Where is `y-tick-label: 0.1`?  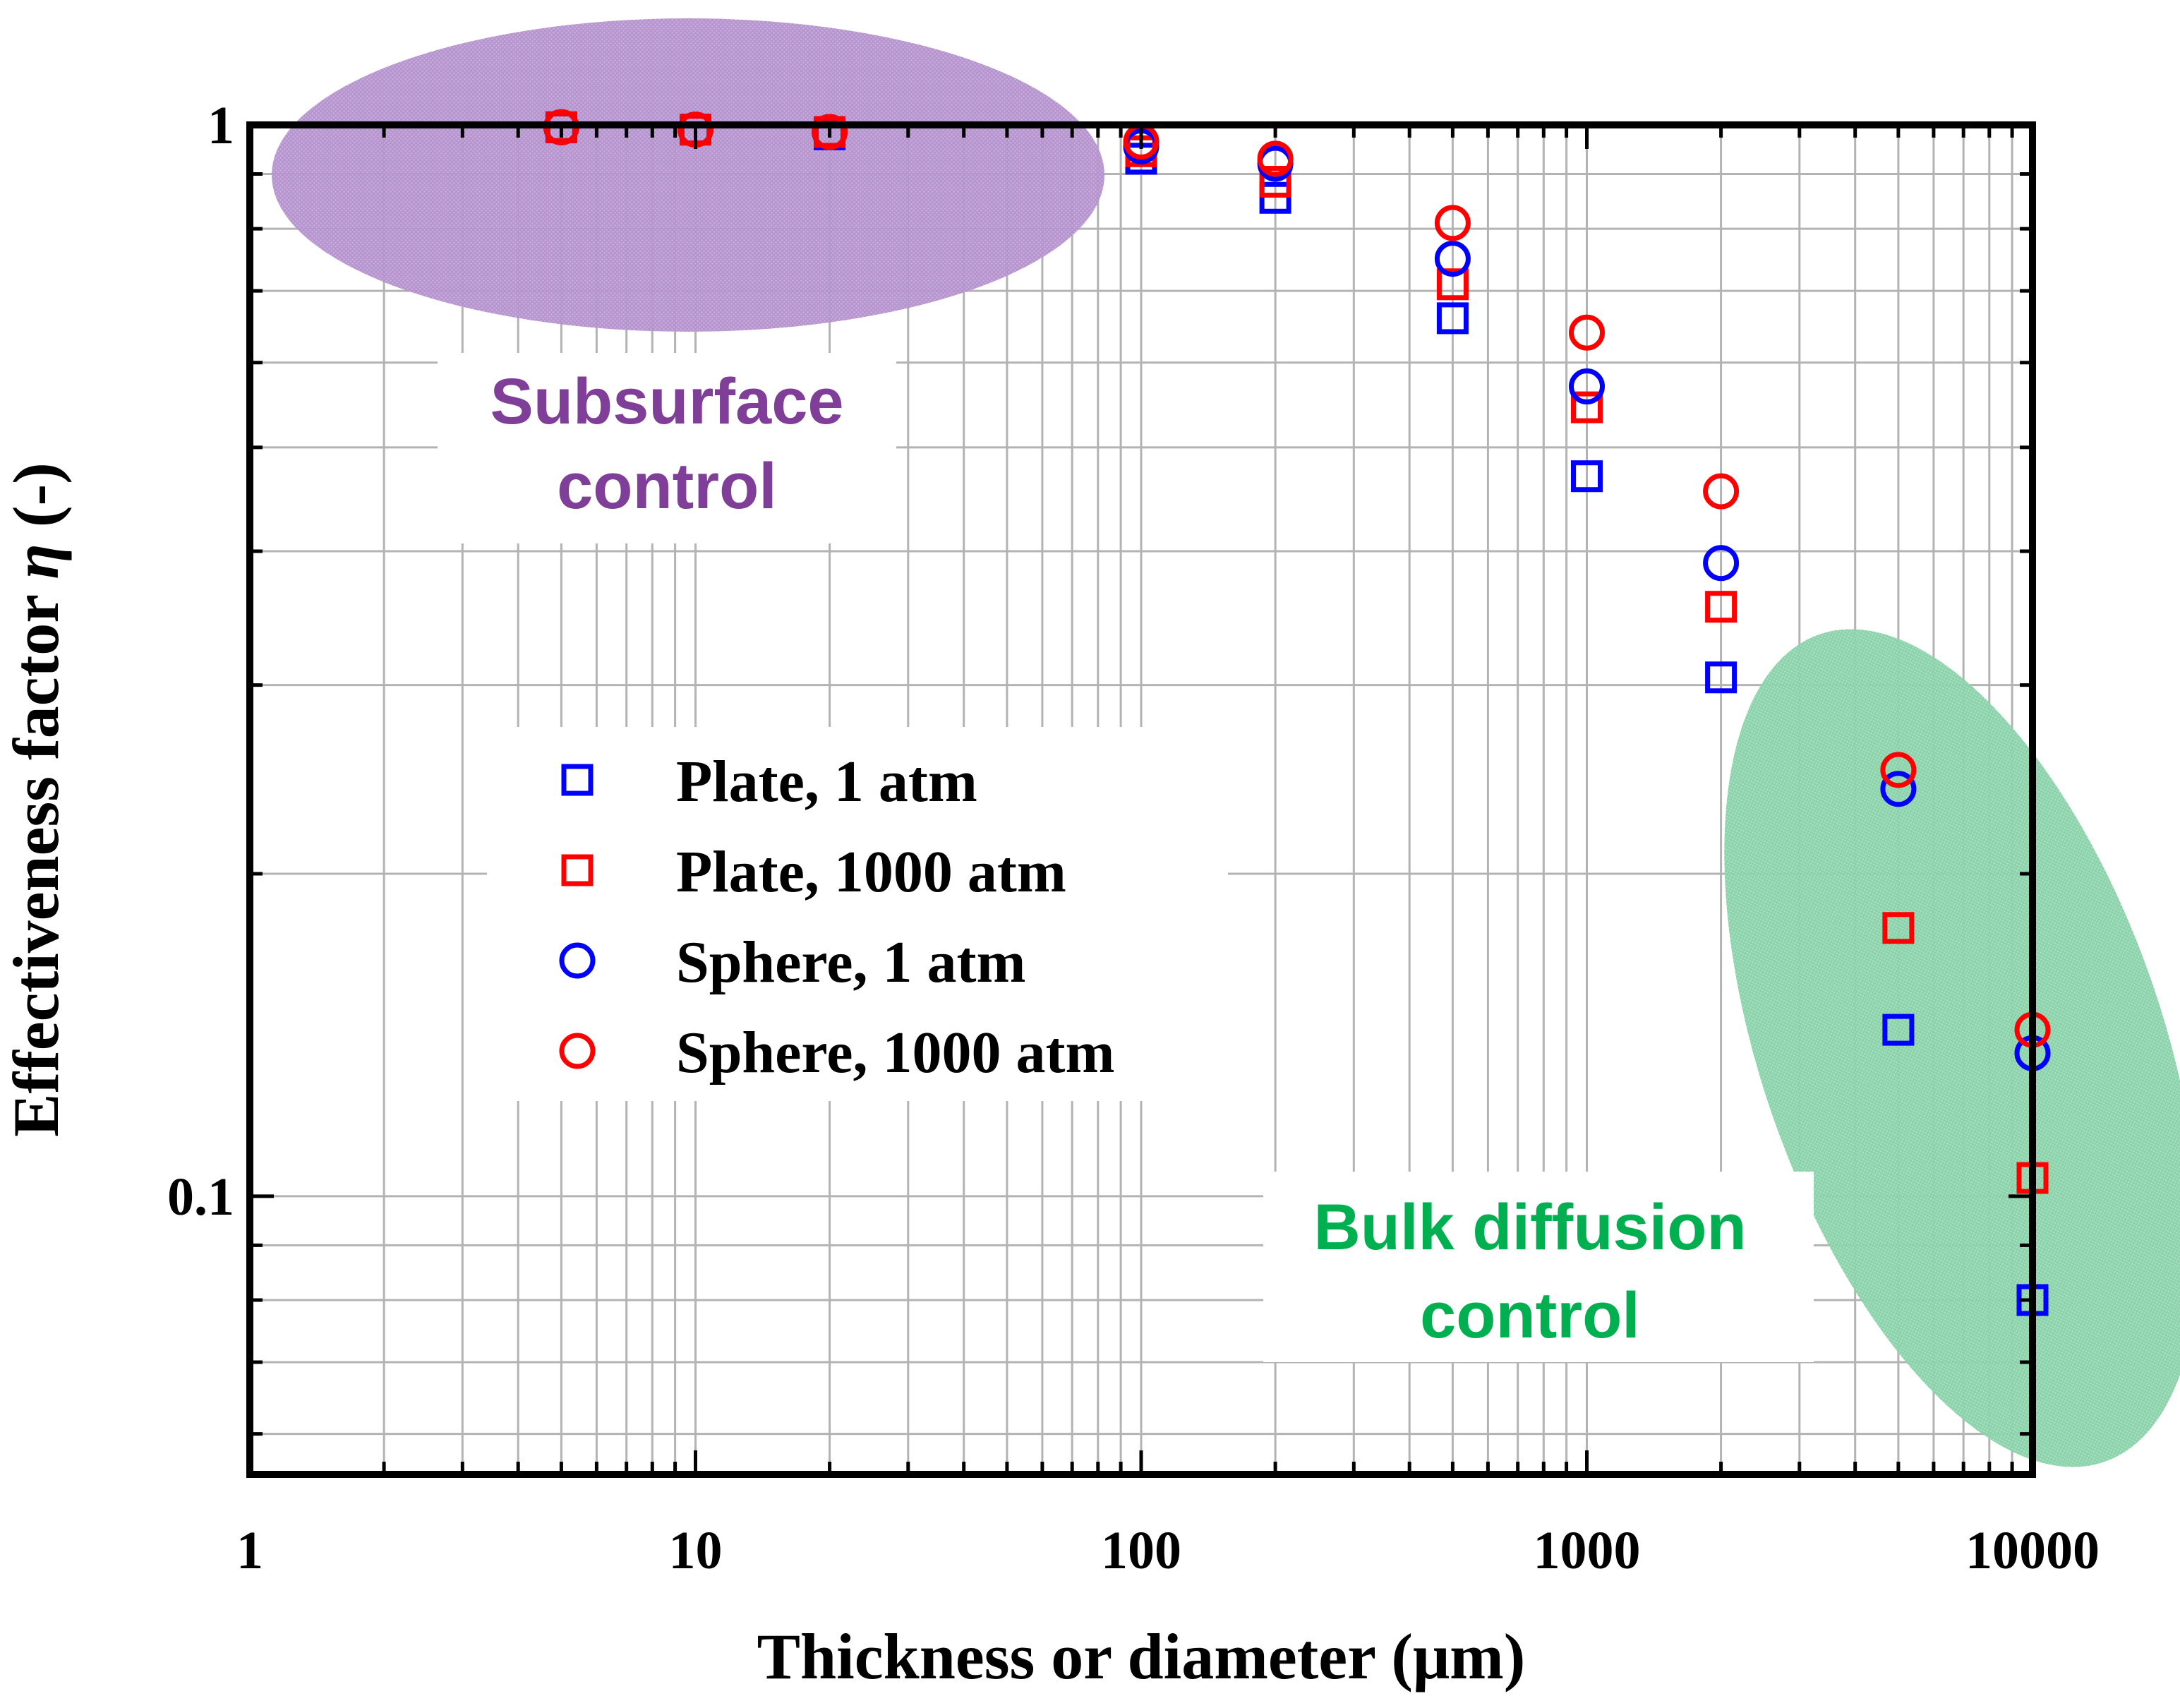
y-tick-label: 0.1 is located at coordinates (200, 1197).